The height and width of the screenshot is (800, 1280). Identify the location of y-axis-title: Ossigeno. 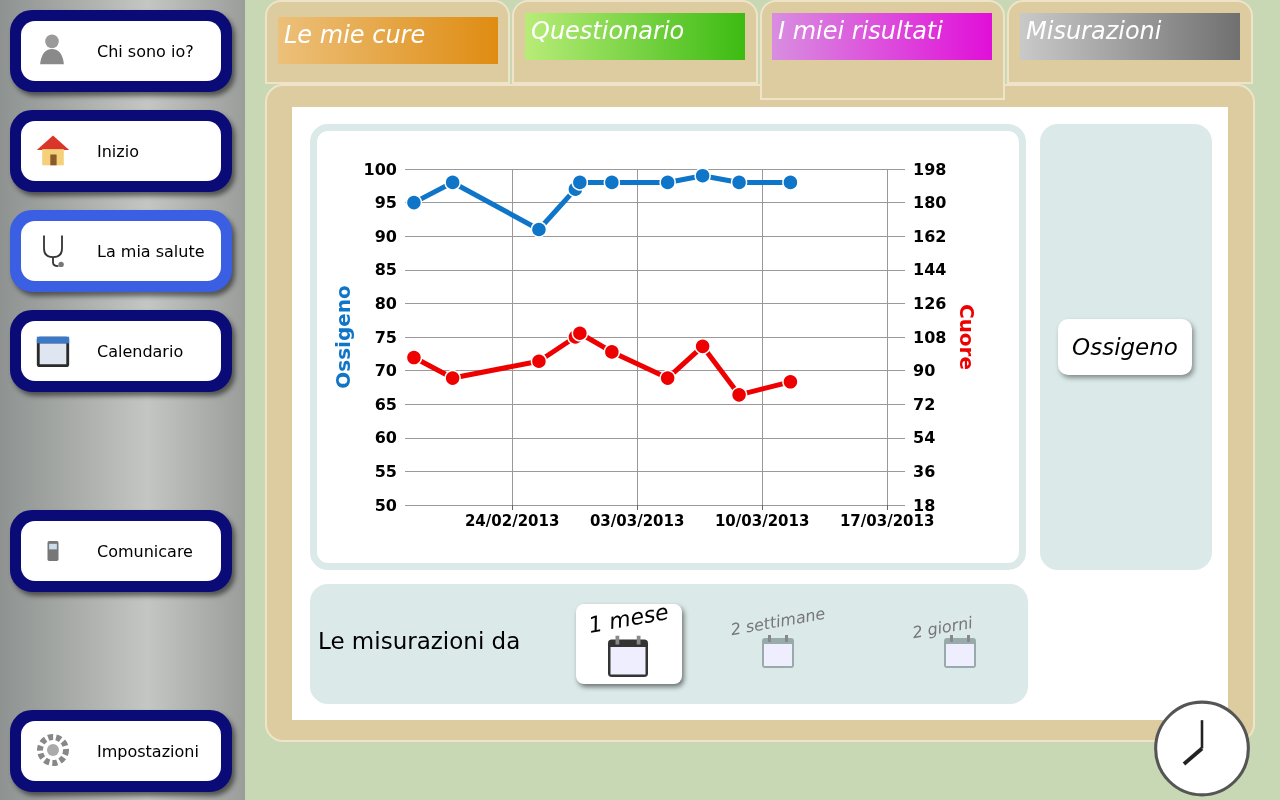
(342, 337).